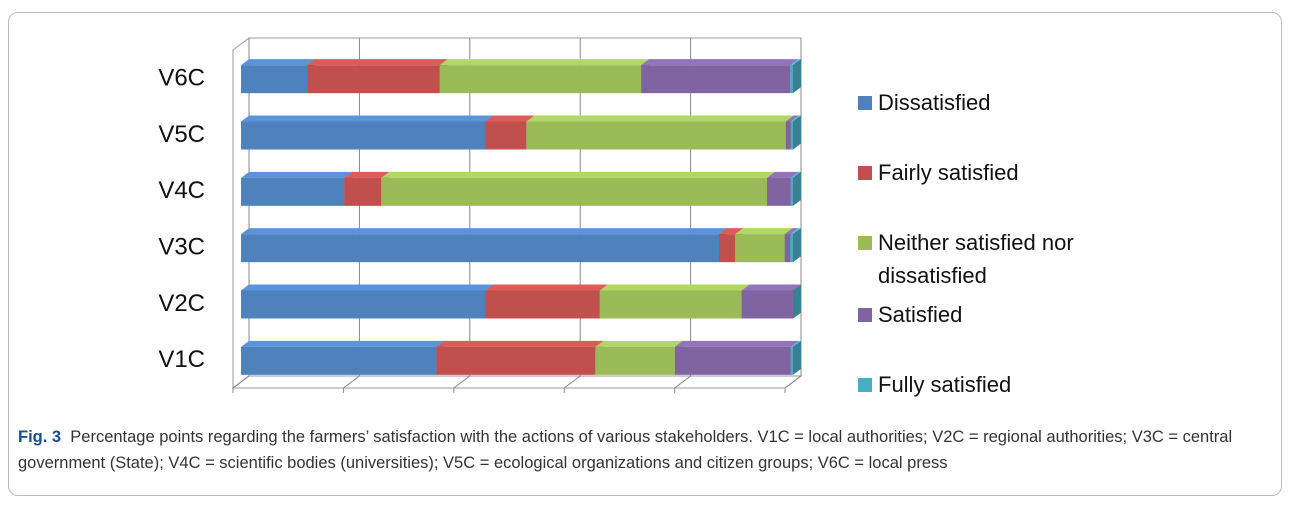  What do you see at coordinates (948, 172) in the screenshot?
I see `legend-label: Fairly satisfied` at bounding box center [948, 172].